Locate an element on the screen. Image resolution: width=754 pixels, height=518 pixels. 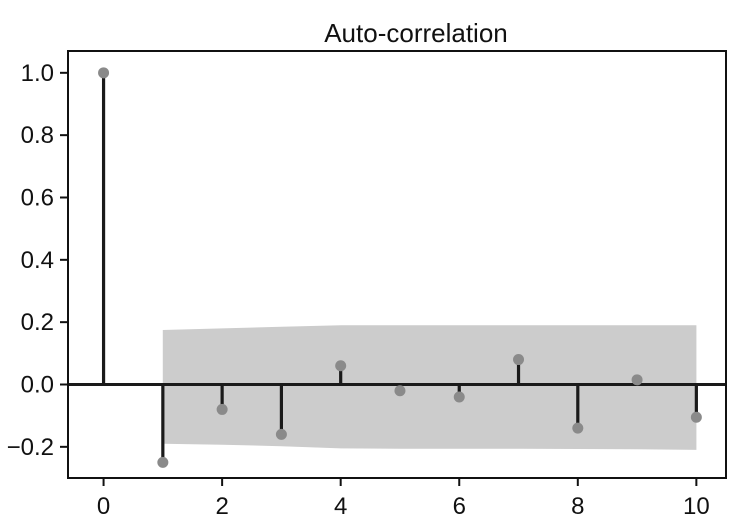
chart-title: Auto-correlation is located at coordinates (416, 33).